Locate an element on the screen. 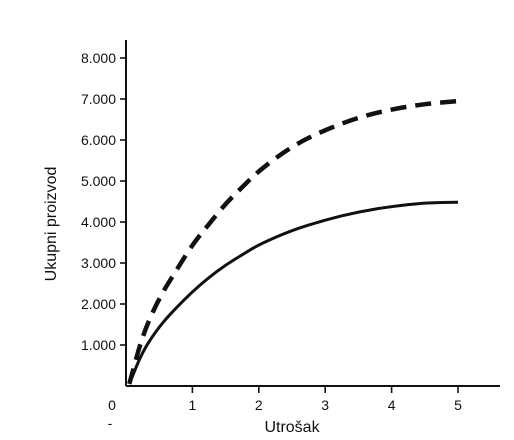 The image size is (514, 440). y-tick-label: 6.000 is located at coordinates (98, 140).